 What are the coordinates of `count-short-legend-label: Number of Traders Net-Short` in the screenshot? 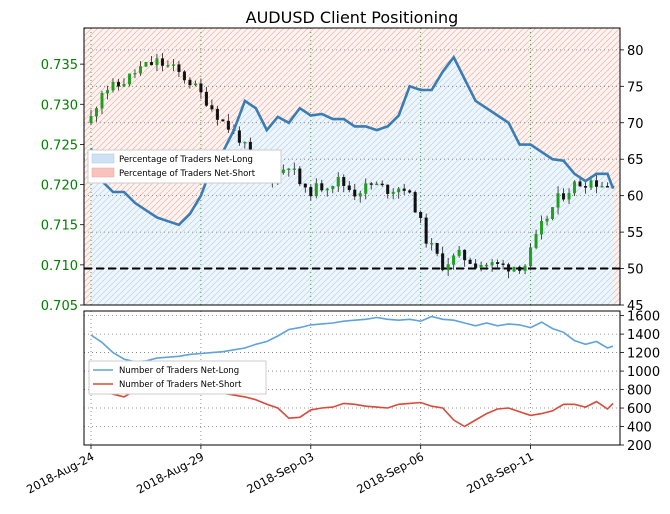 It's located at (180, 385).